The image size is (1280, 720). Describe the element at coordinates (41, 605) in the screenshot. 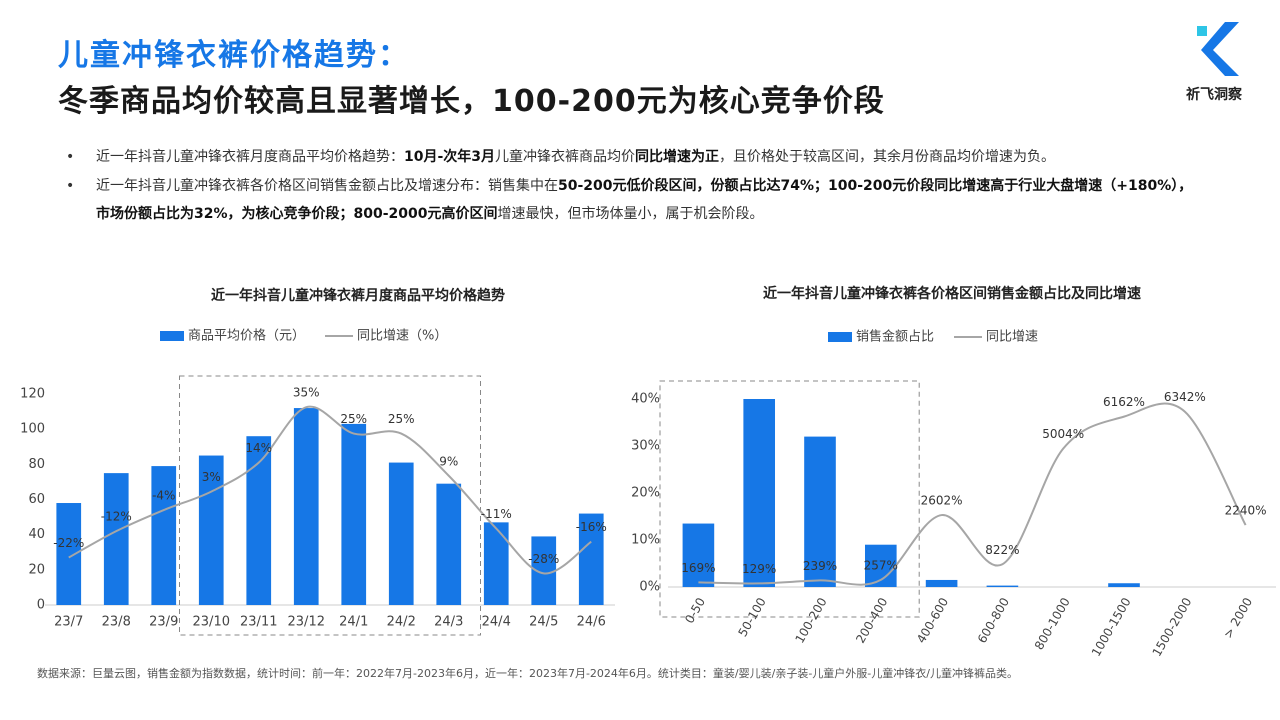

I see `y-tick-label: 0` at that location.